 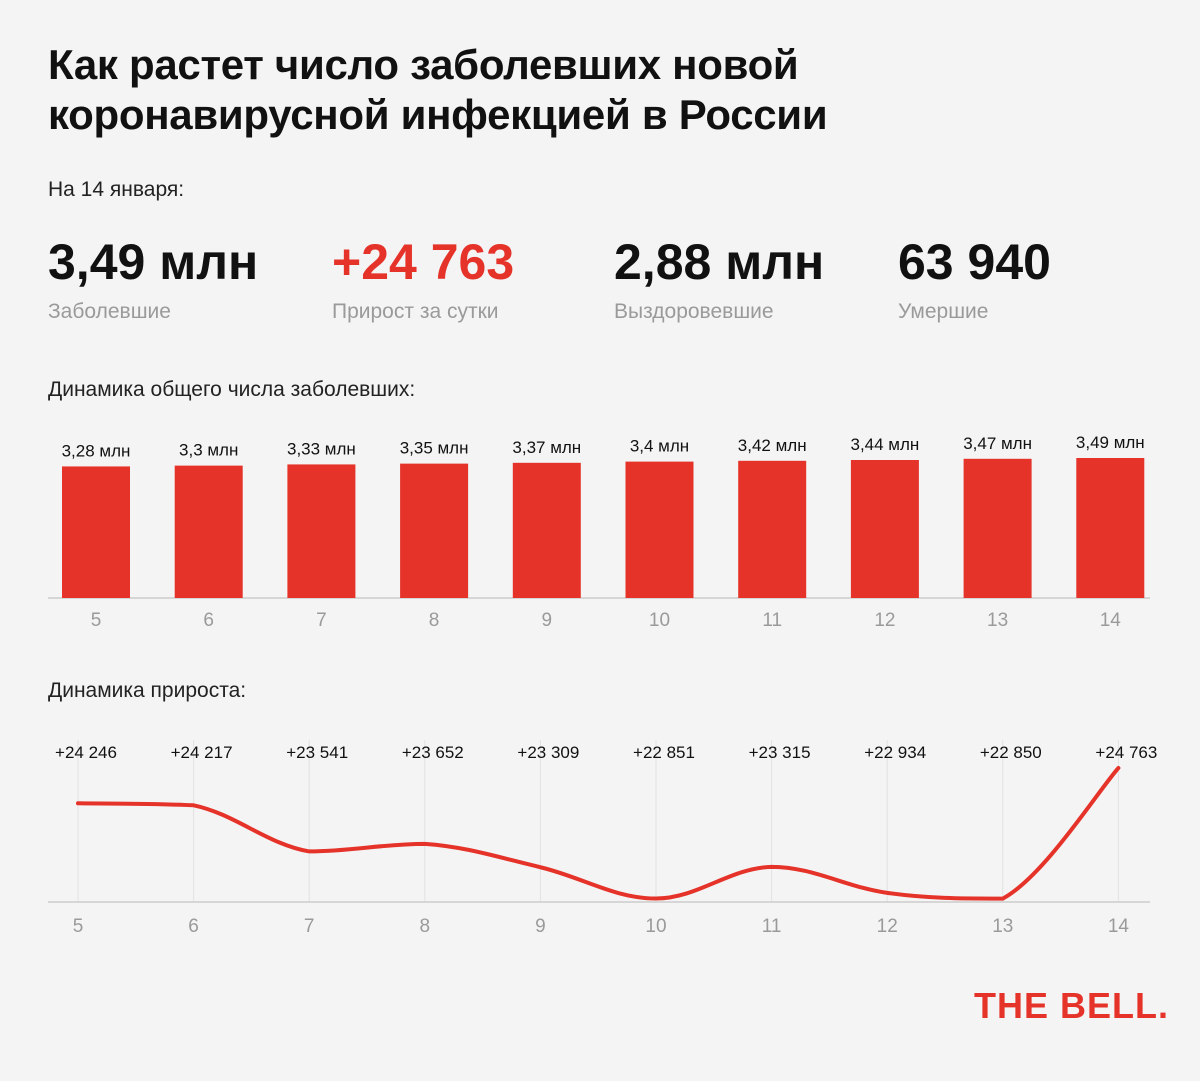 What do you see at coordinates (434, 448) in the screenshot?
I see `bar-data-label: 3,35 млн` at bounding box center [434, 448].